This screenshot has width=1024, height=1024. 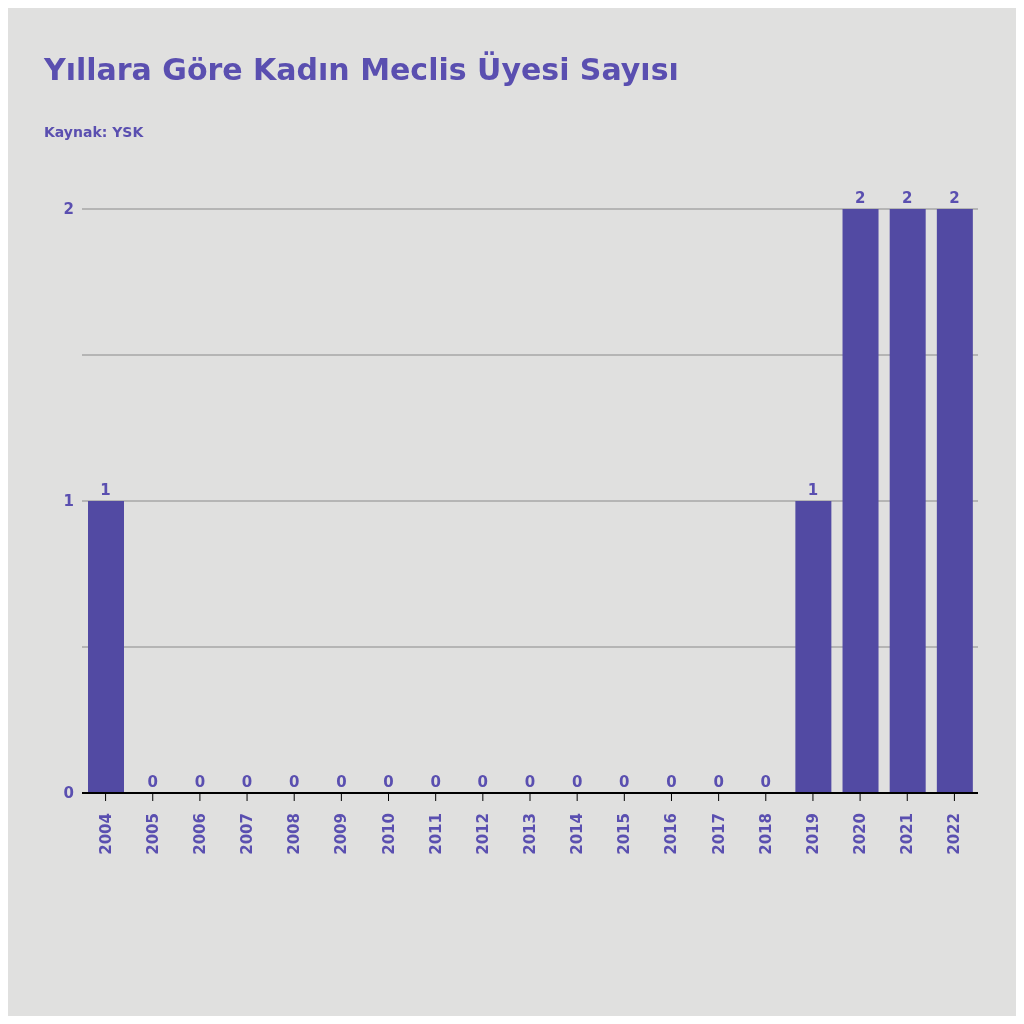 I want to click on x-tick-label: 2010, so click(x=388, y=834).